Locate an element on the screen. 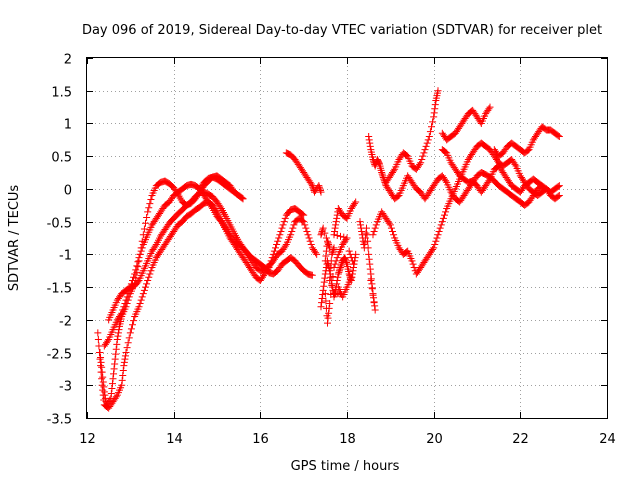 The height and width of the screenshot is (480, 640). y-tick-label: -3 is located at coordinates (65, 387).